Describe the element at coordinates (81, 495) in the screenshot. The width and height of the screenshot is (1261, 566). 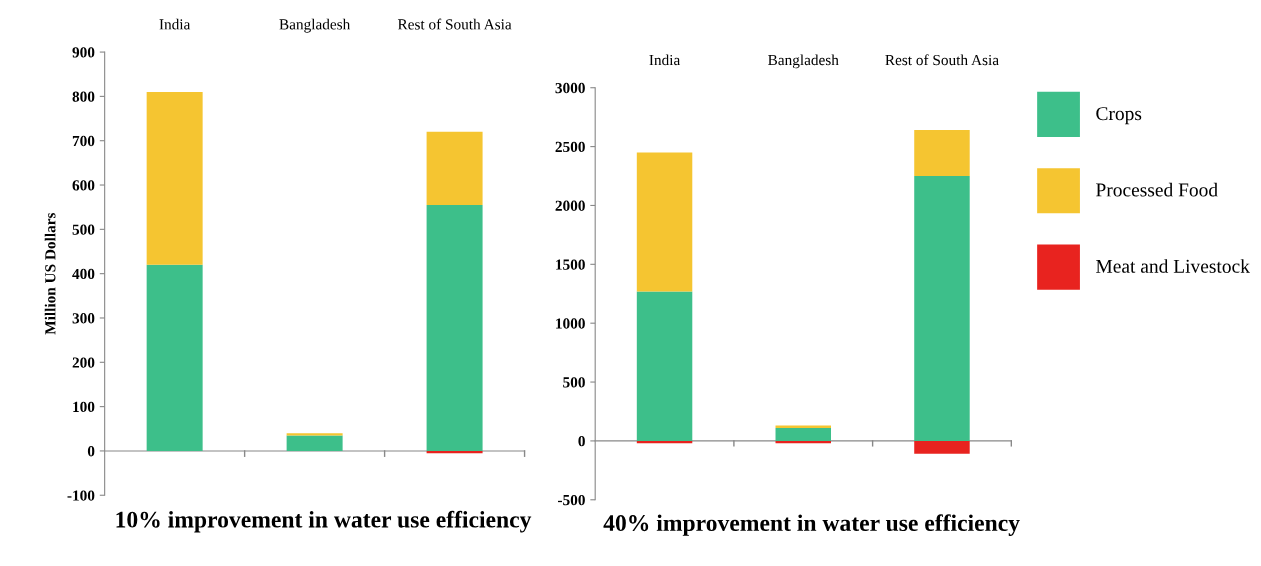
I see `y-tick-label: -100` at that location.